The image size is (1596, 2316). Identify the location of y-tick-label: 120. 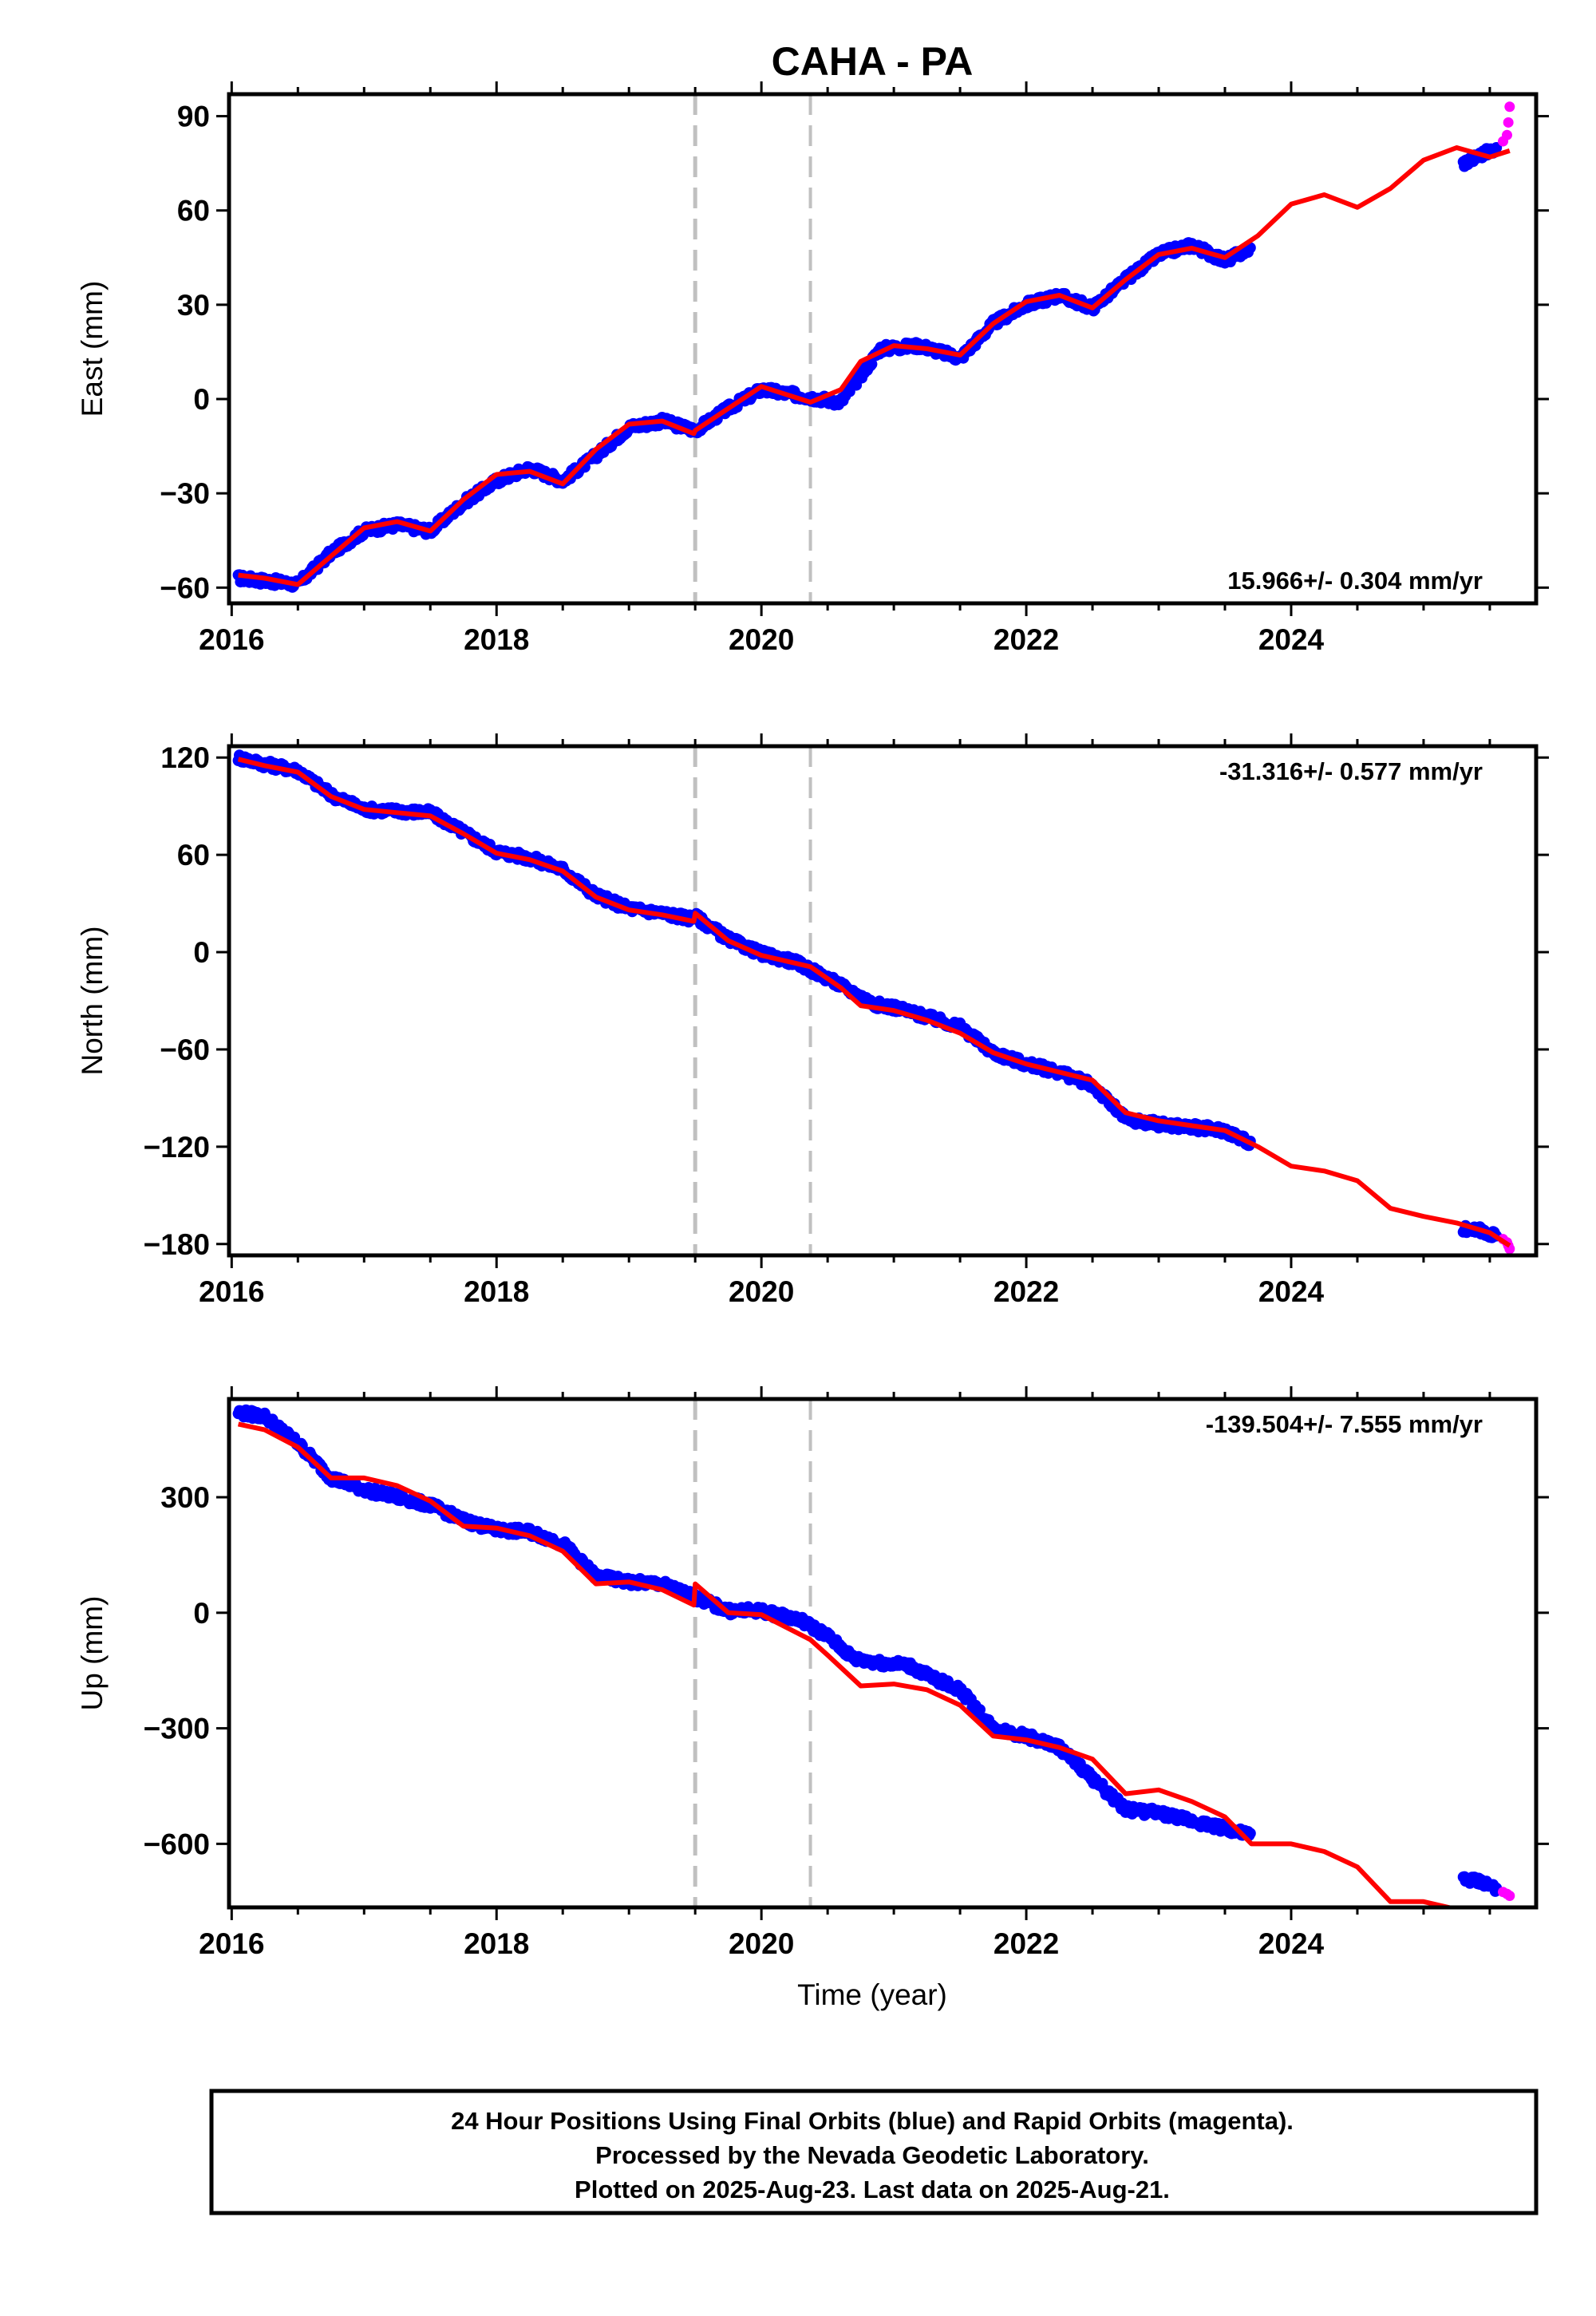
(185, 757).